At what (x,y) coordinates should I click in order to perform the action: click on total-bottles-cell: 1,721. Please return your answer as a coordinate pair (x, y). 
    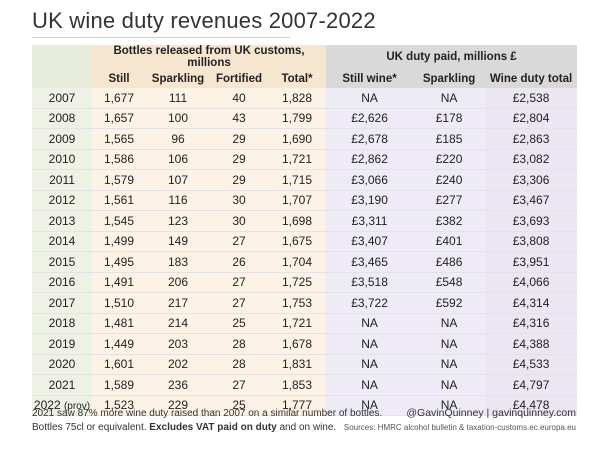
    Looking at the image, I should click on (297, 323).